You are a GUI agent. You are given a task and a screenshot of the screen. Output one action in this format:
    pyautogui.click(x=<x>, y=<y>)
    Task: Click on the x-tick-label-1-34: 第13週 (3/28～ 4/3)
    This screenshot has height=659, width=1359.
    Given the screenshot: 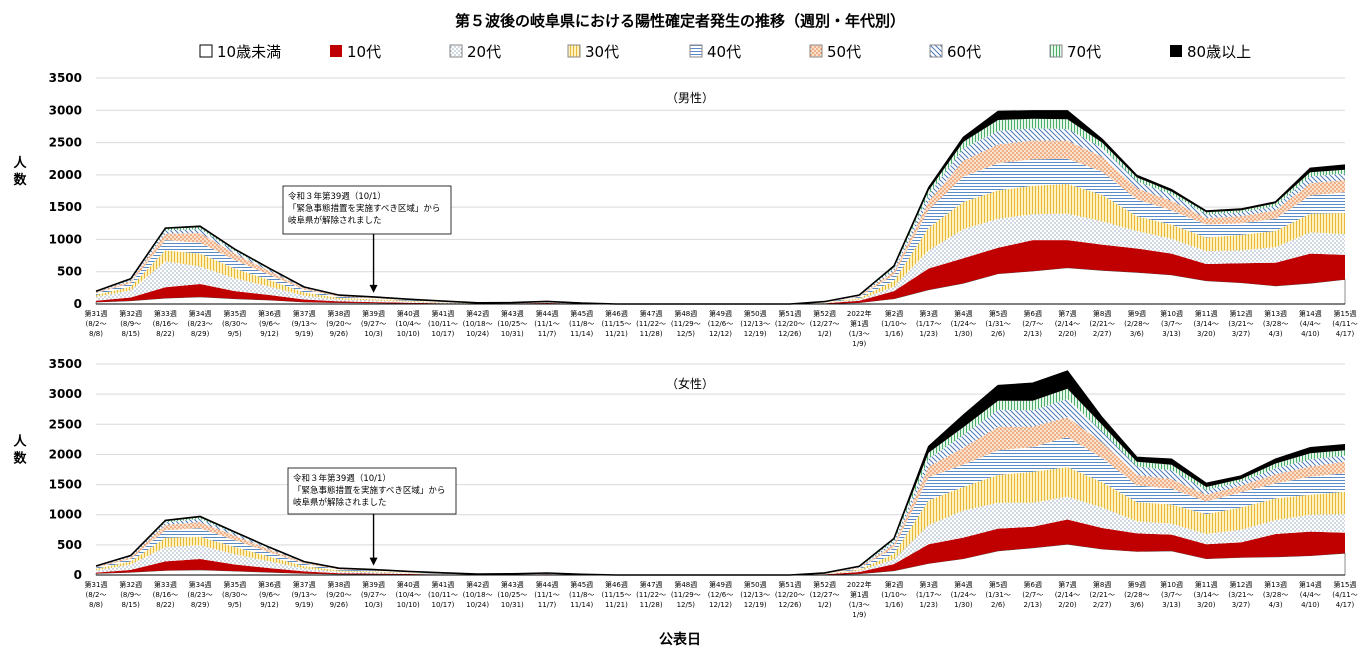 What is the action you would take?
    pyautogui.click(x=1275, y=594)
    